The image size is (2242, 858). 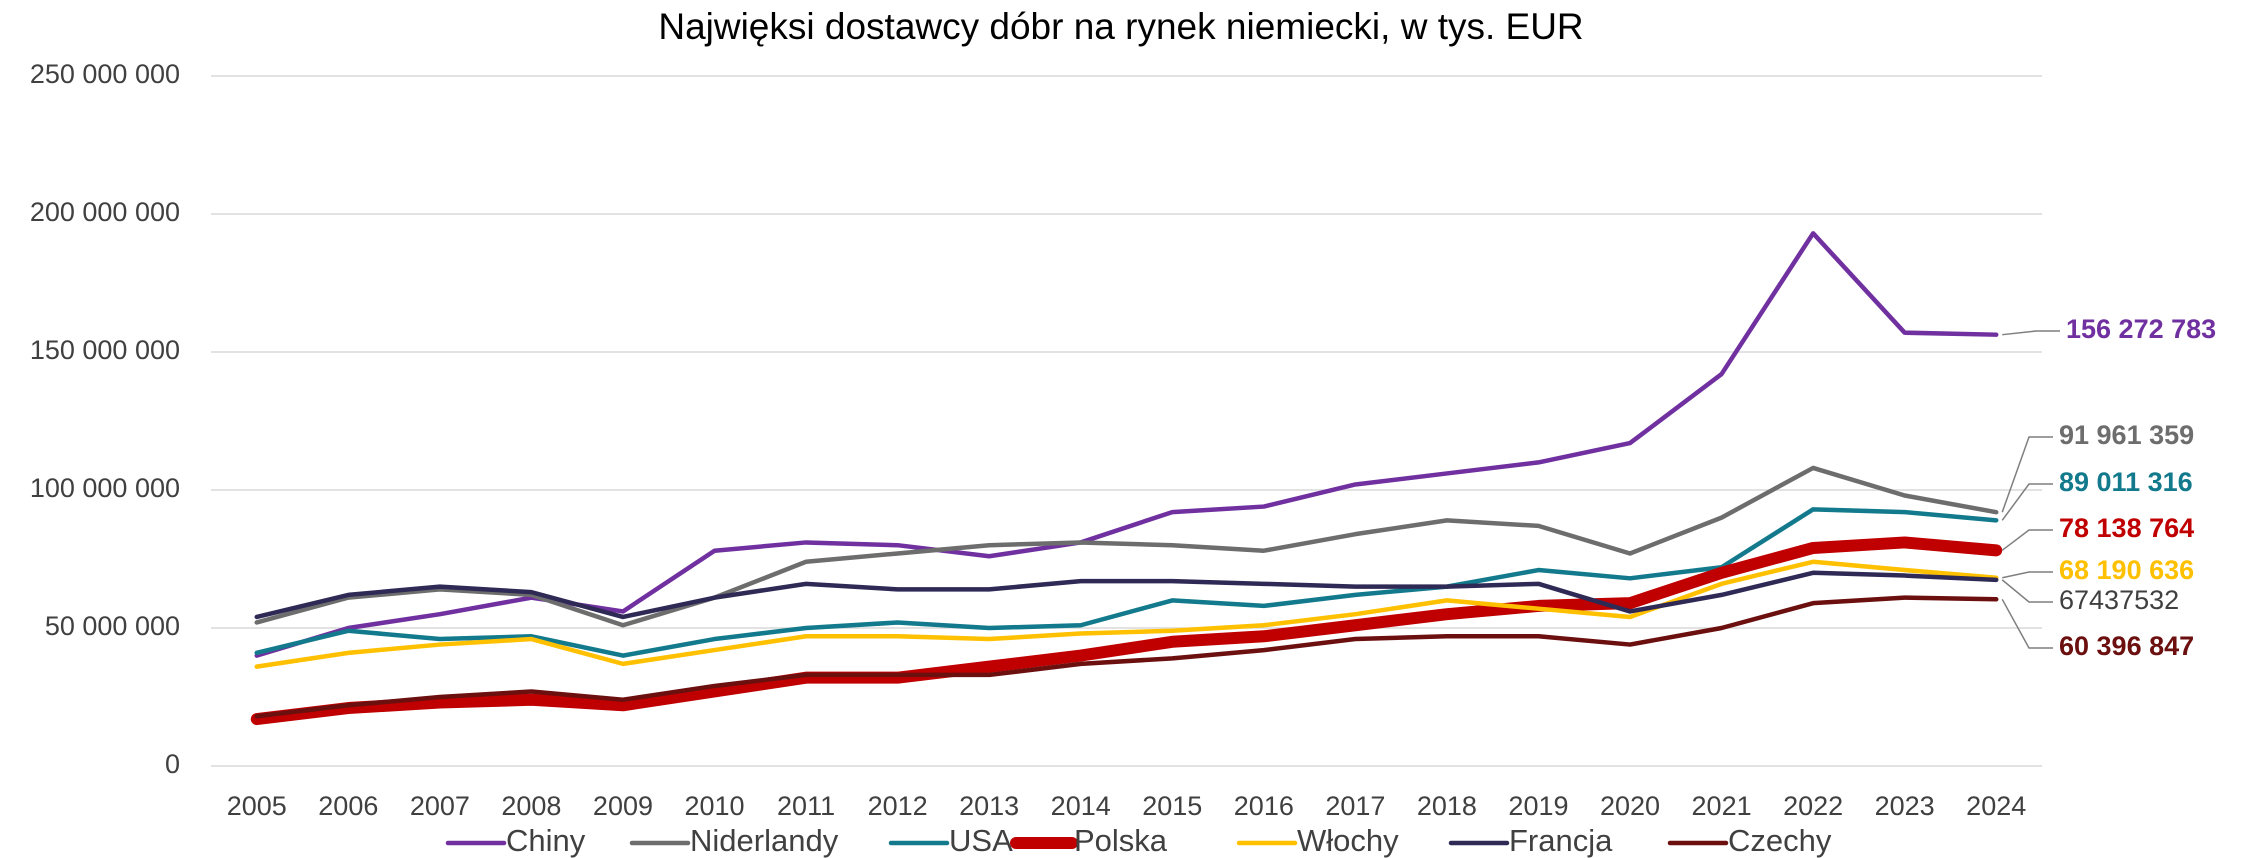 What do you see at coordinates (714, 806) in the screenshot?
I see `x-tick-label: 2010` at bounding box center [714, 806].